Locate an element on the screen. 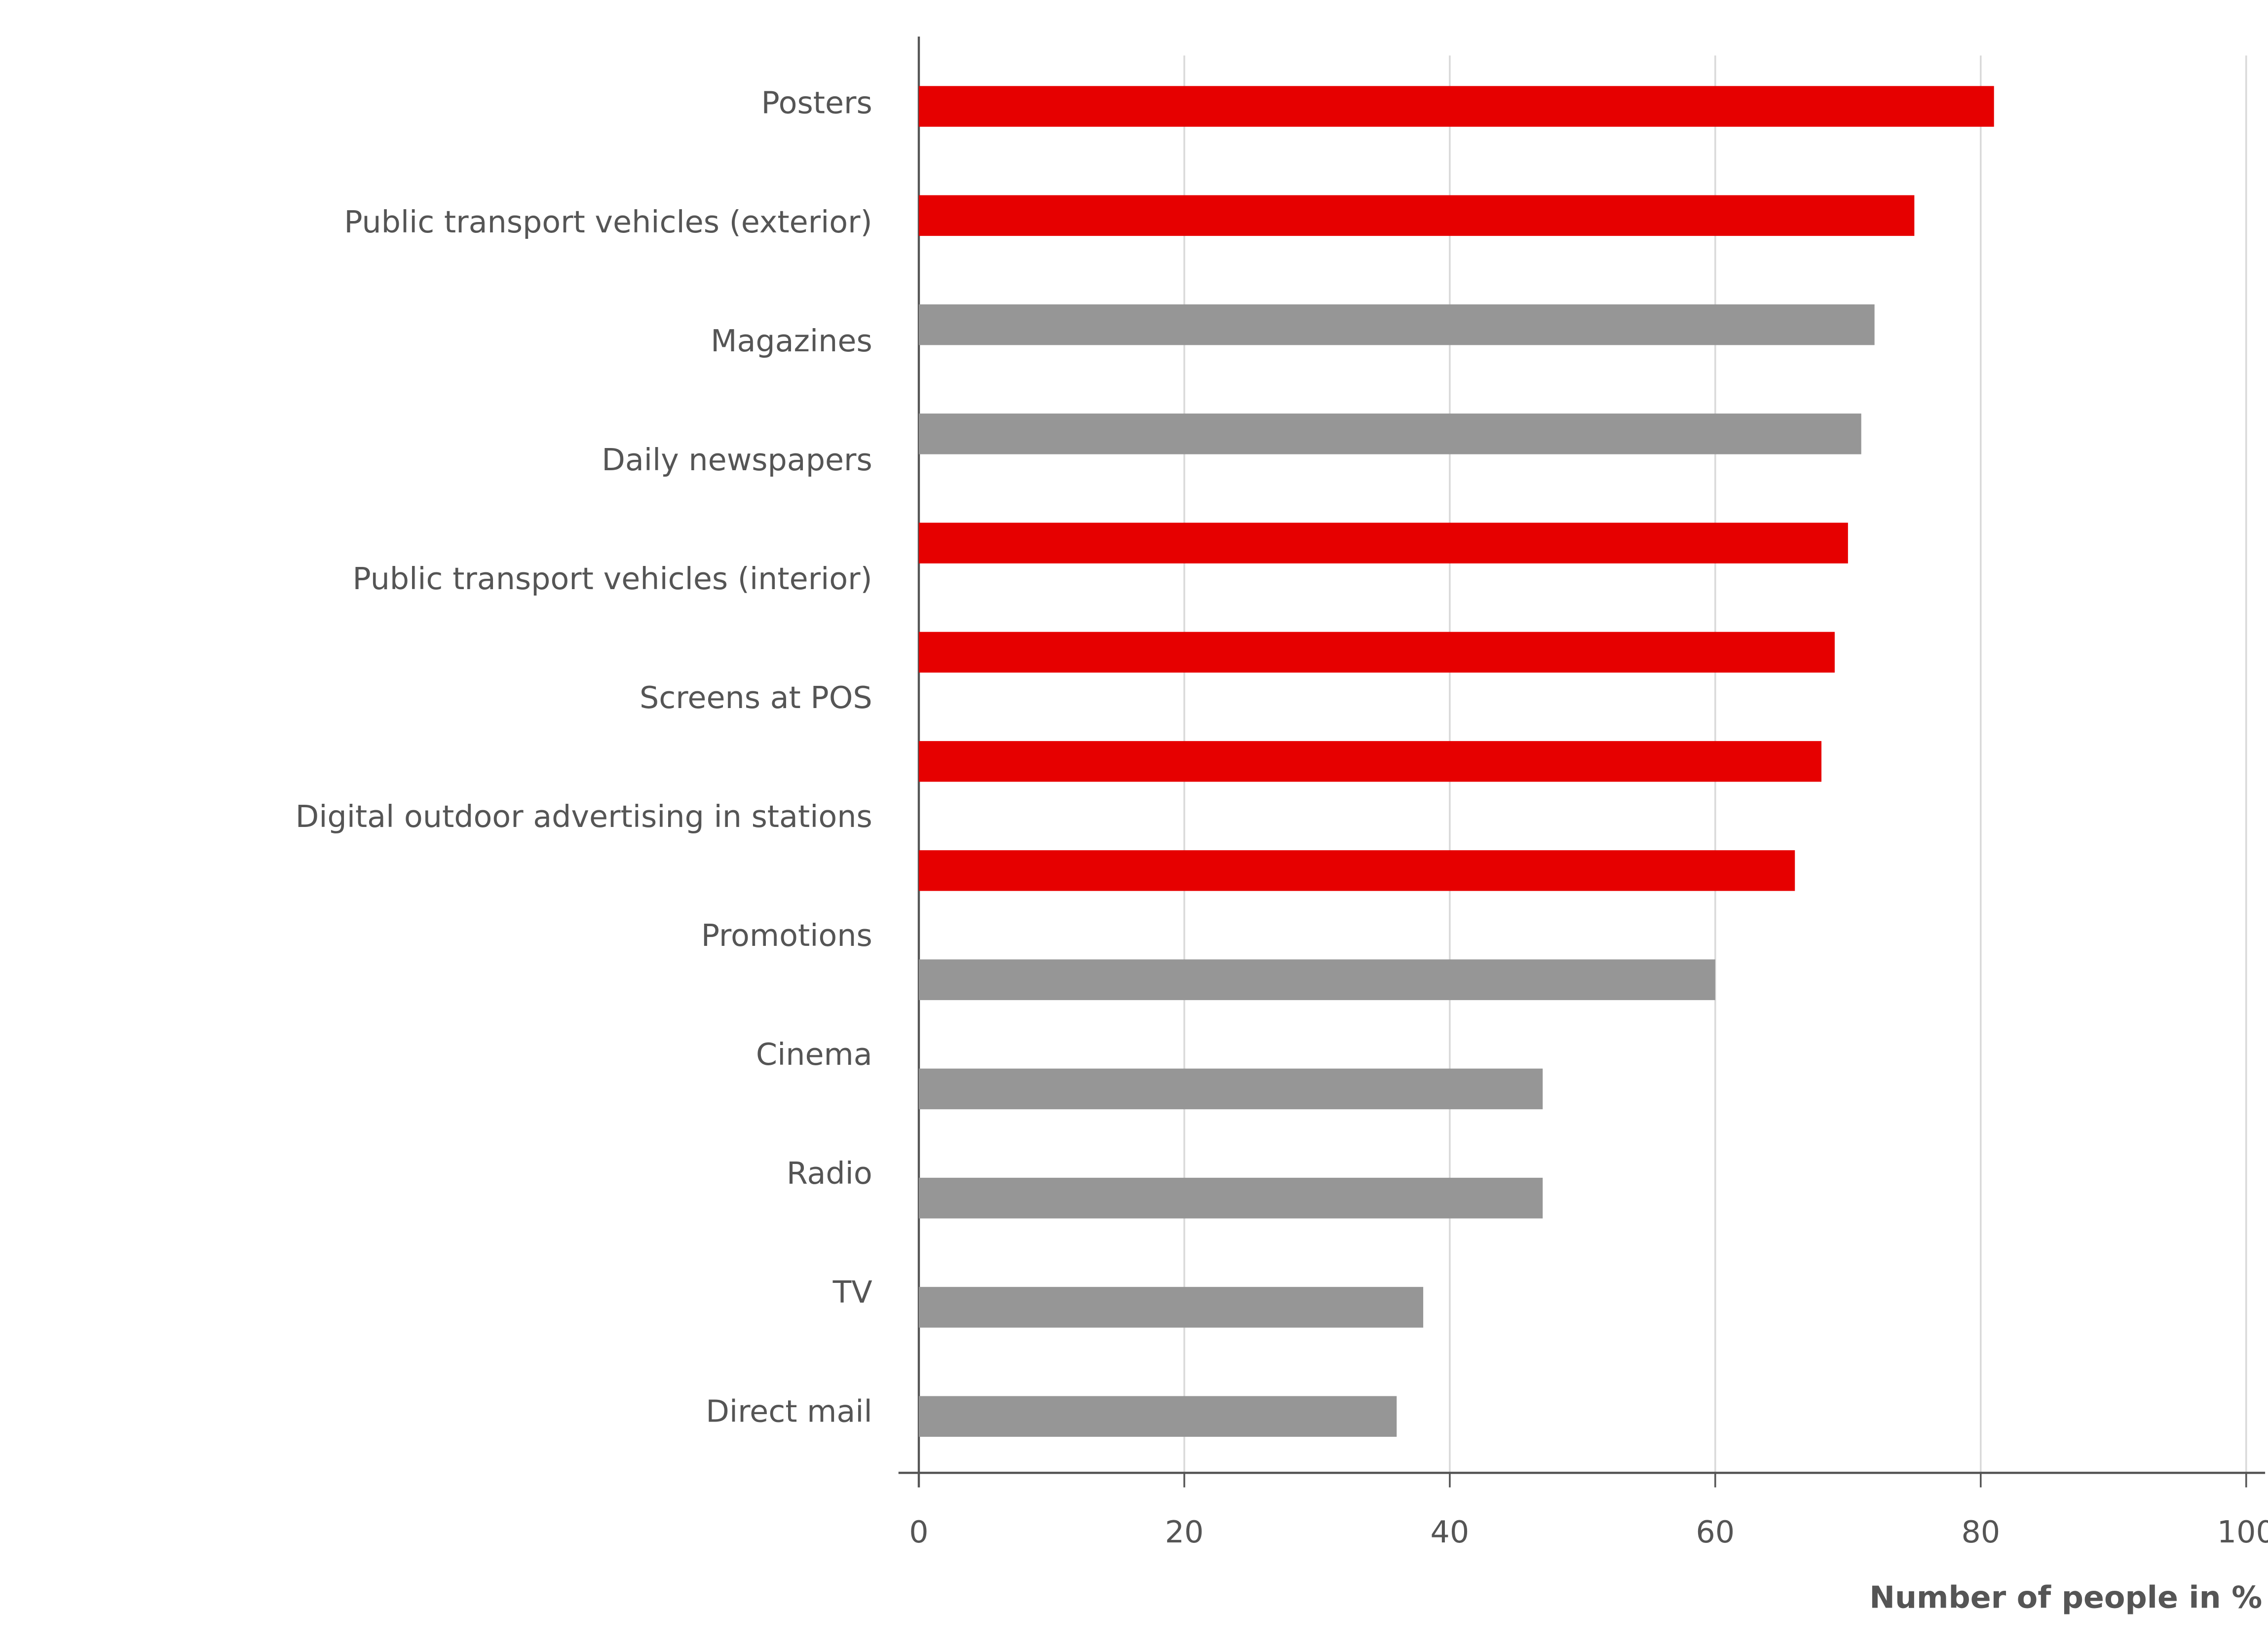 The image size is (2268, 1649). y-tick-label: Radio is located at coordinates (830, 1173).